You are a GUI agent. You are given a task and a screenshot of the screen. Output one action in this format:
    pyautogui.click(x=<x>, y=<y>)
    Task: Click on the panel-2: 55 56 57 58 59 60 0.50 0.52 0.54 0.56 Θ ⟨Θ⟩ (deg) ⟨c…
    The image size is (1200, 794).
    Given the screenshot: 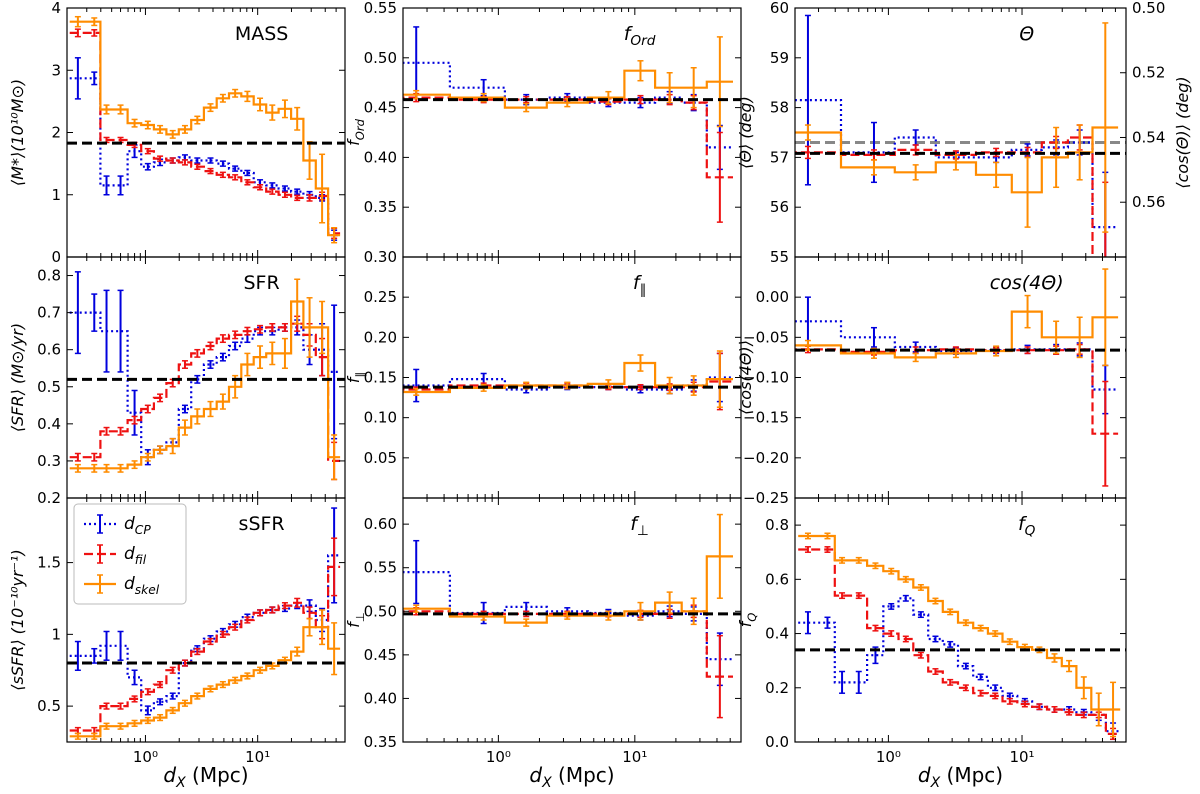 What is the action you would take?
    pyautogui.click(x=964, y=133)
    